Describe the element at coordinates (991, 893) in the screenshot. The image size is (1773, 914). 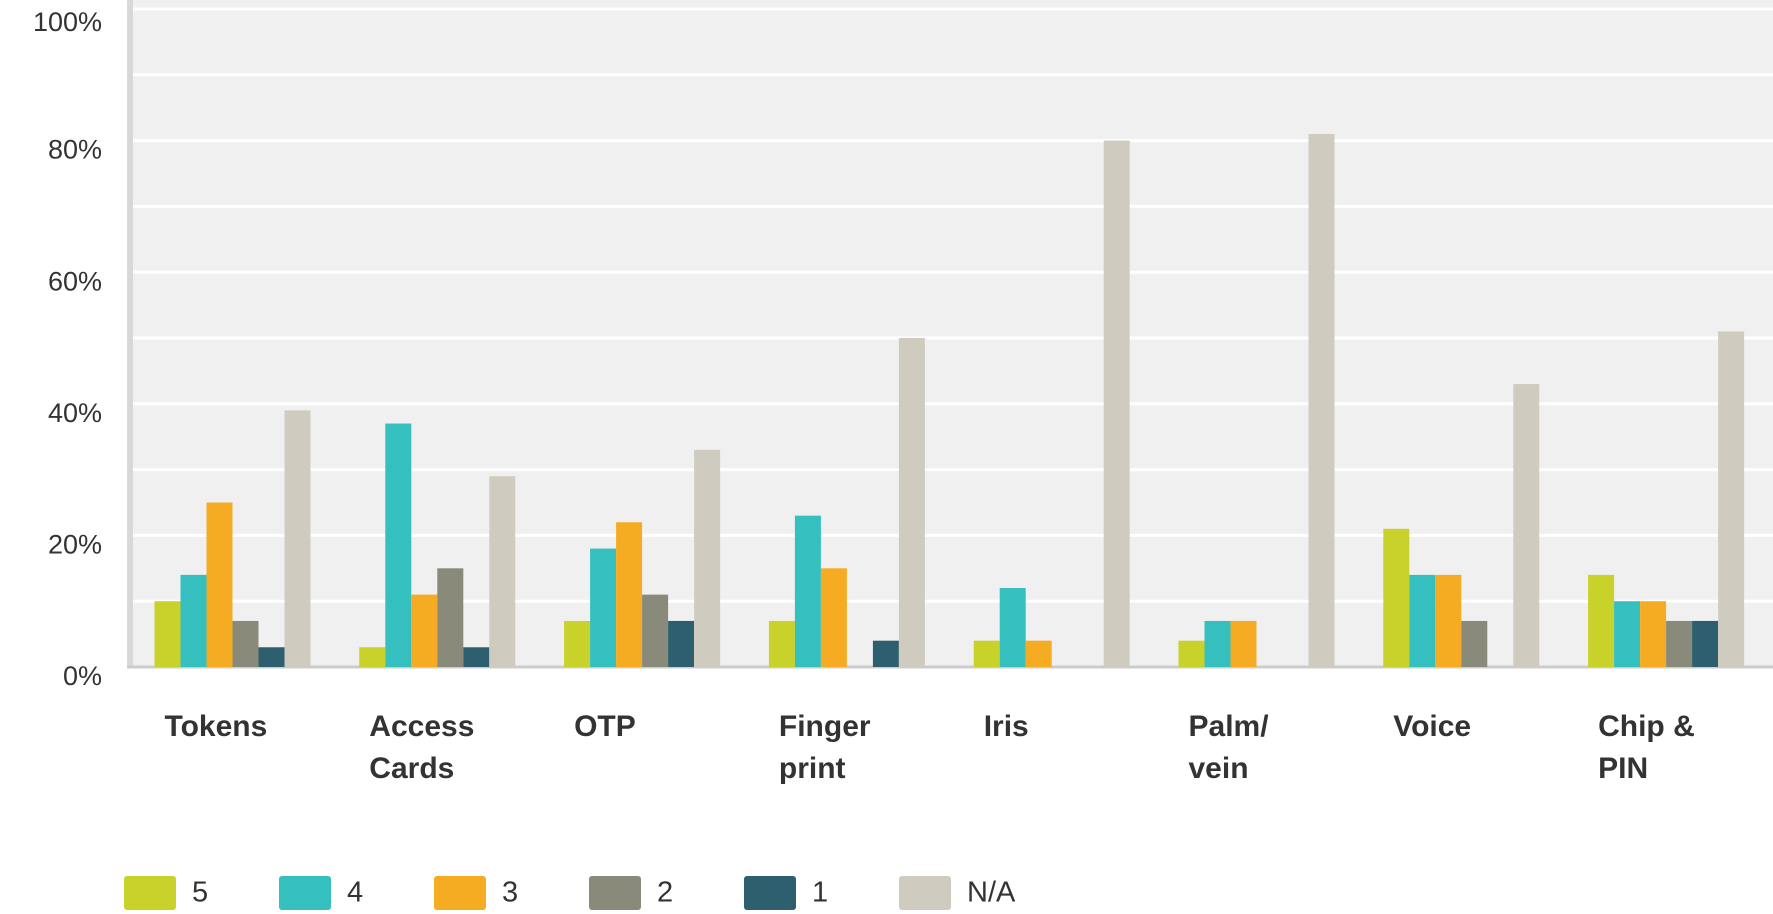
I see `legend-label: N/A` at that location.